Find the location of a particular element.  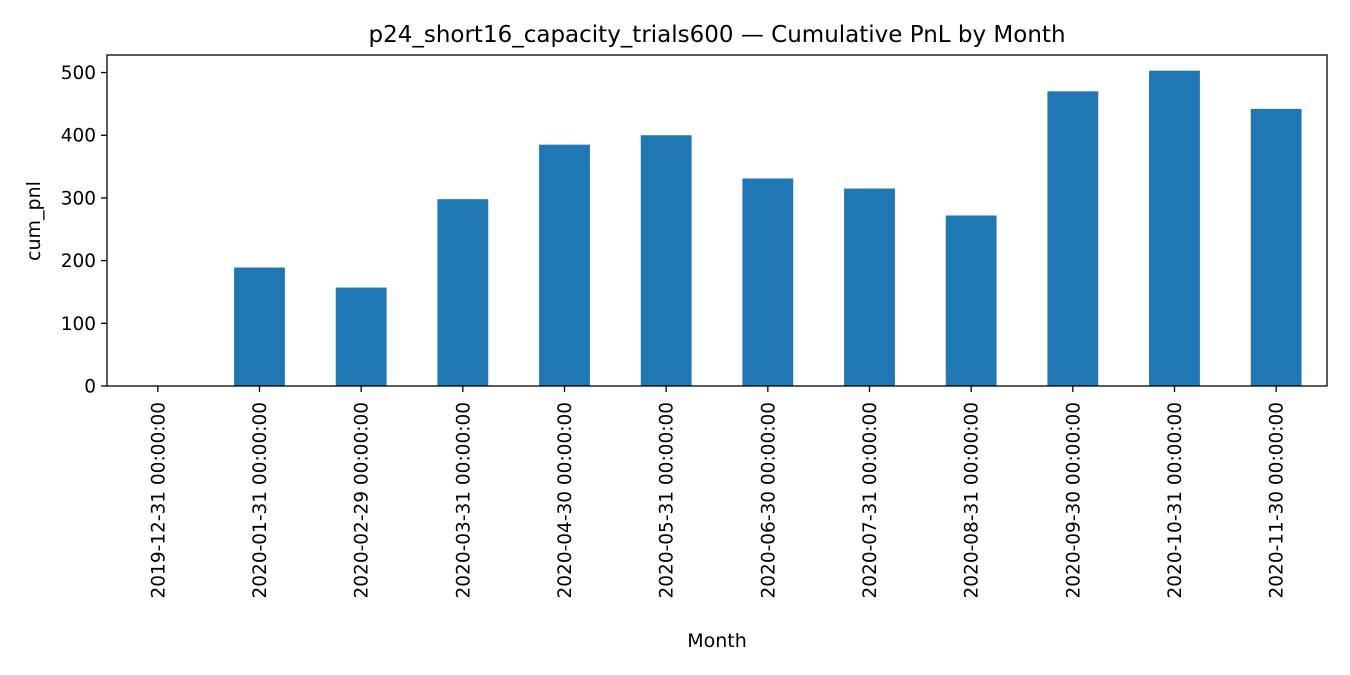

x-tick-label: 2020-07-31 00:00:00 is located at coordinates (870, 500).